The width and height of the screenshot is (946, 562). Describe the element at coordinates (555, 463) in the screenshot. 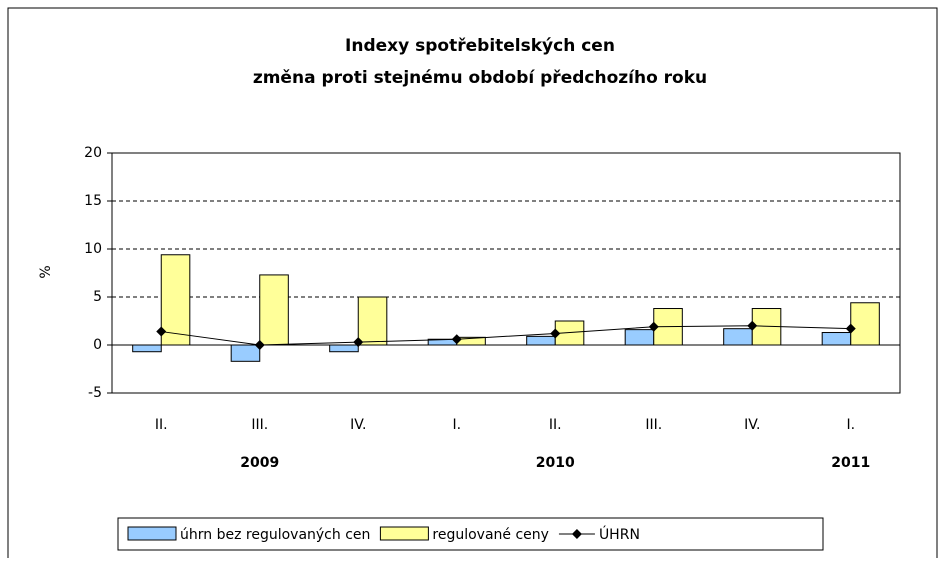

I see `year-label: 2010` at that location.